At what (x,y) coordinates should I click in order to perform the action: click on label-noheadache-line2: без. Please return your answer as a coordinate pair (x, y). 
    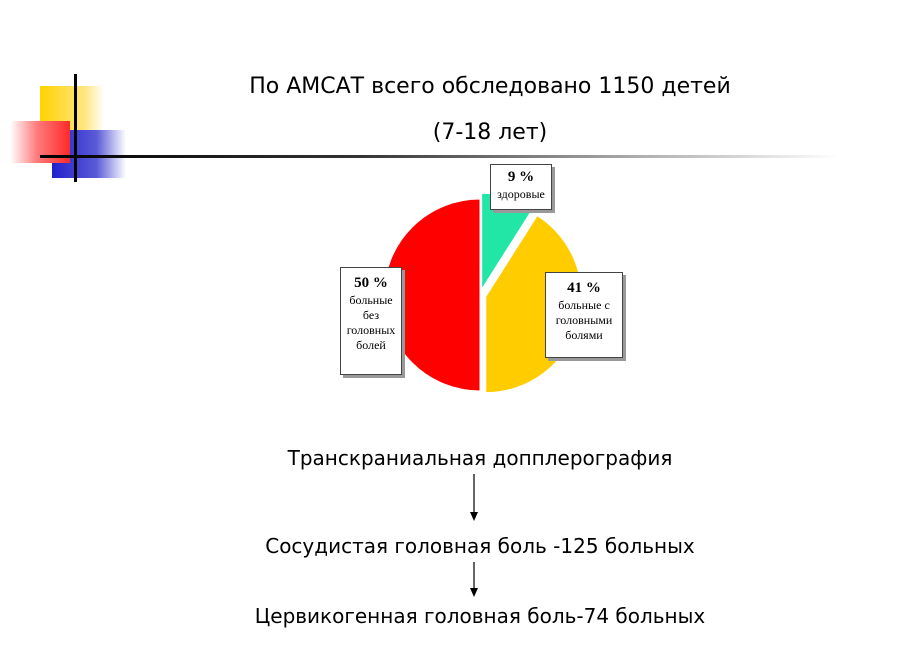
    Looking at the image, I should click on (371, 314).